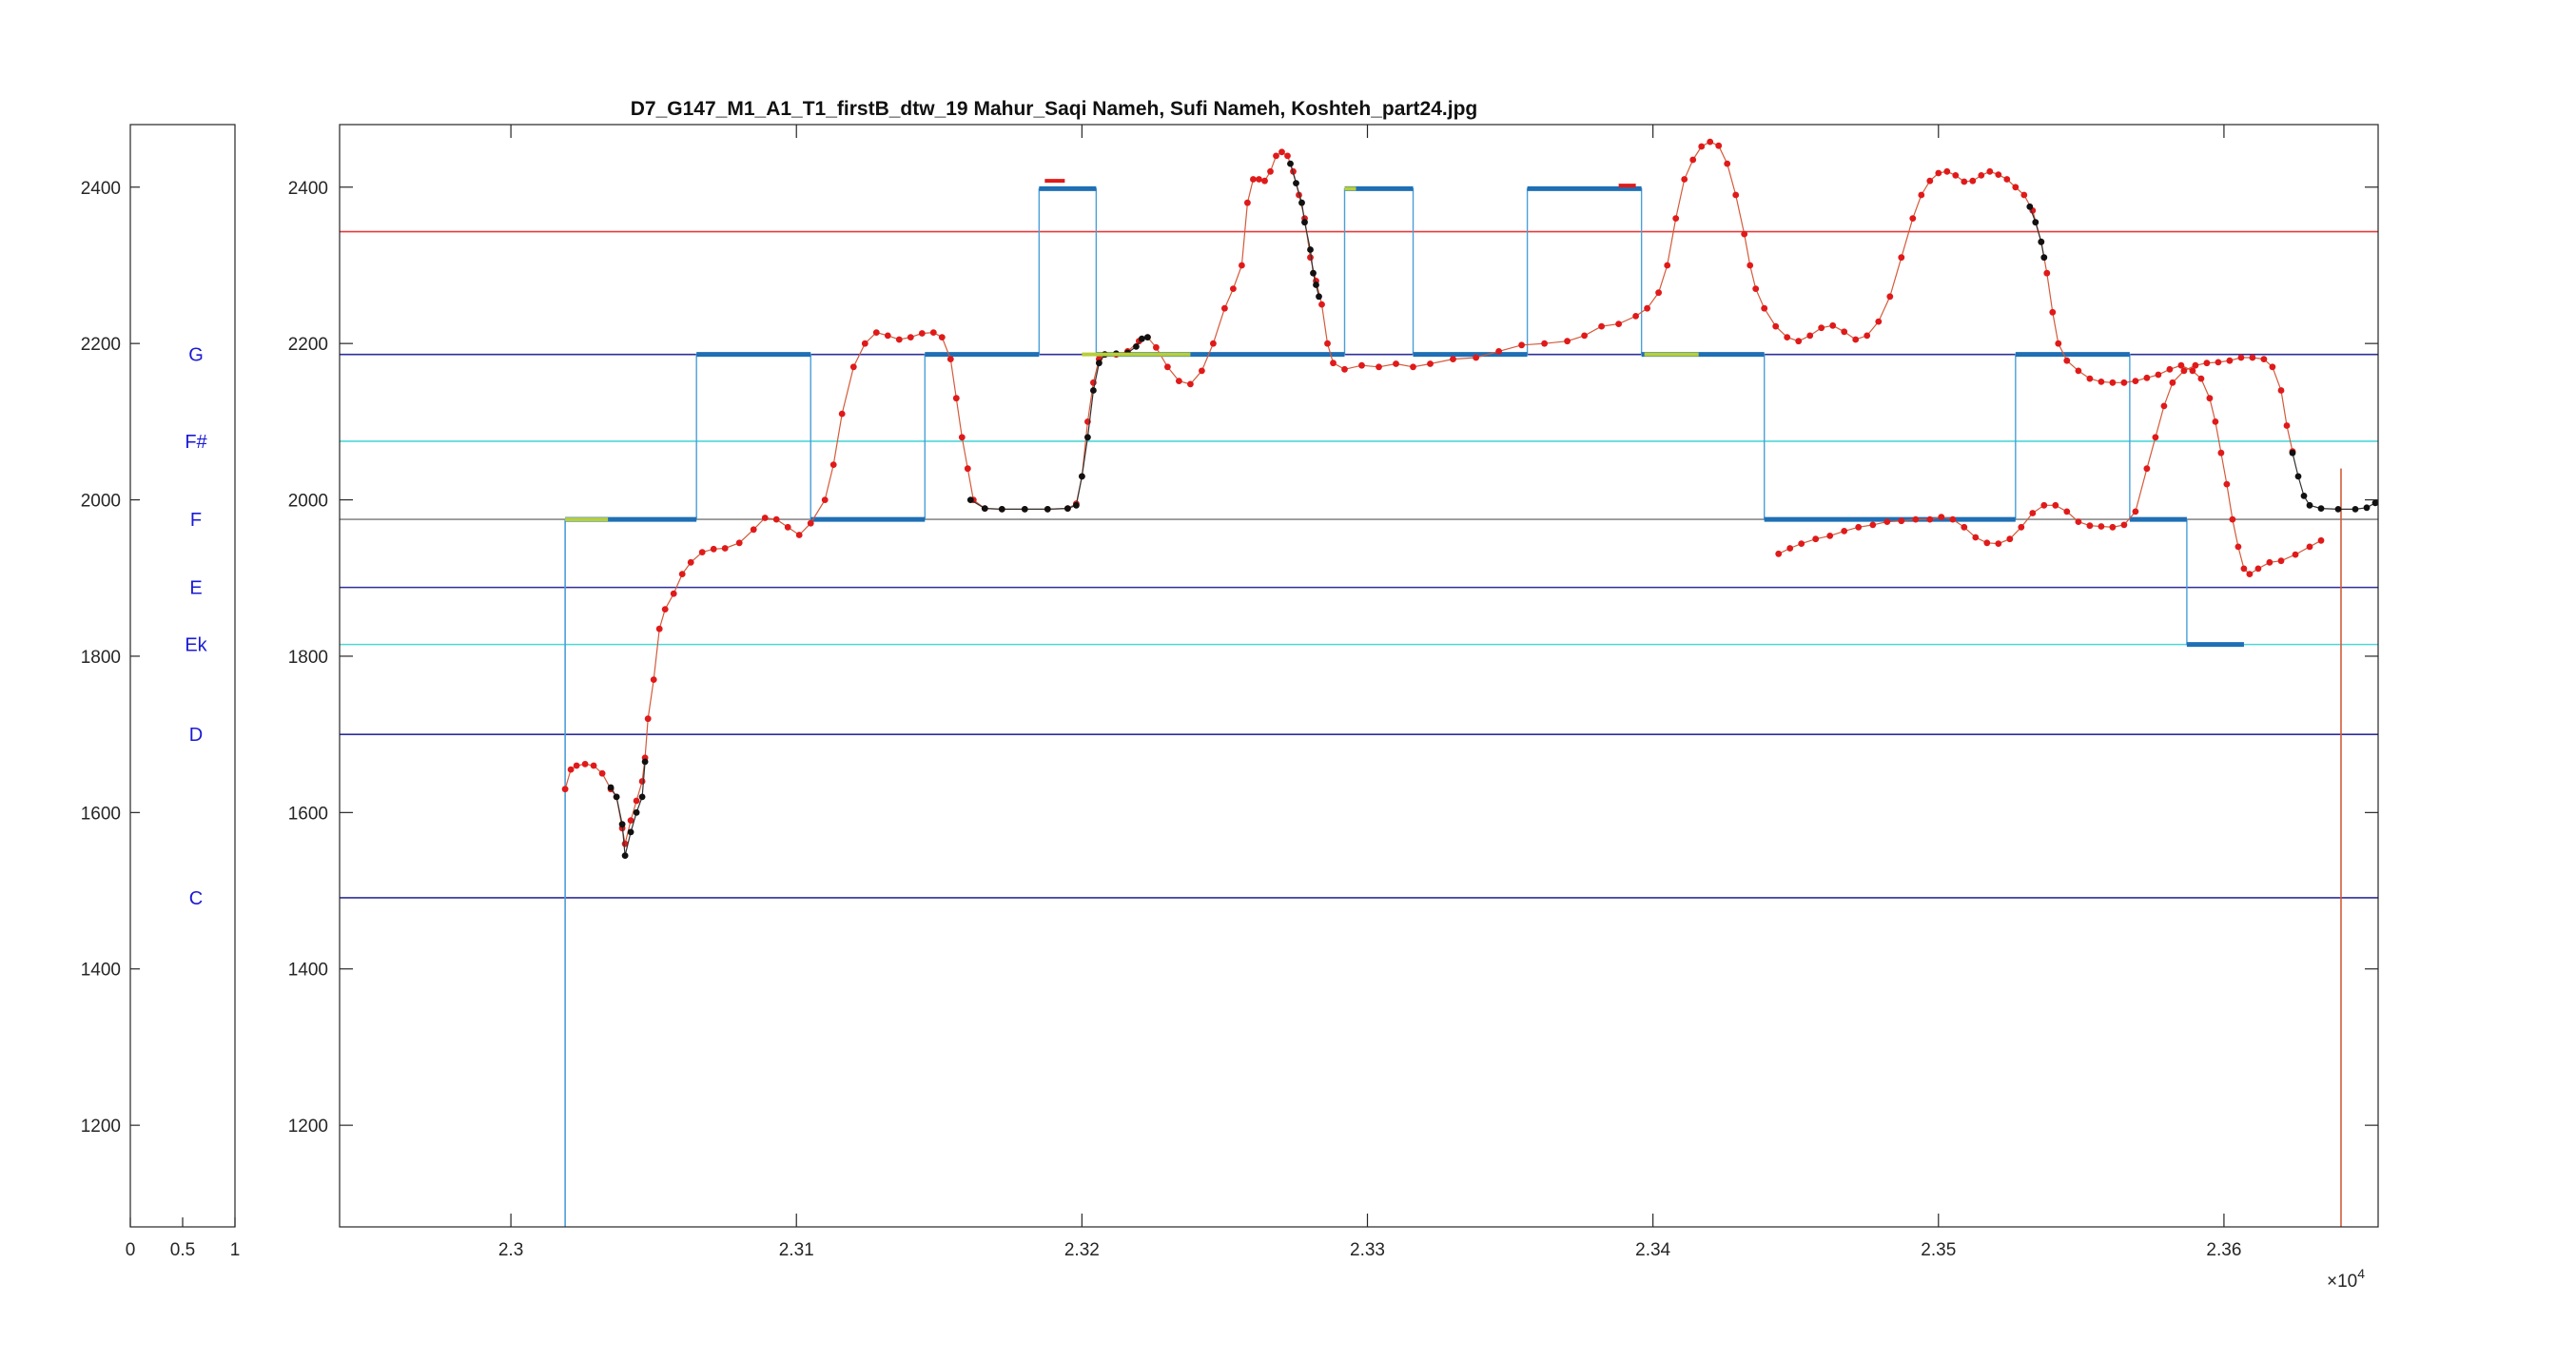  What do you see at coordinates (308, 189) in the screenshot?
I see `main-y-tick-label: 2400` at bounding box center [308, 189].